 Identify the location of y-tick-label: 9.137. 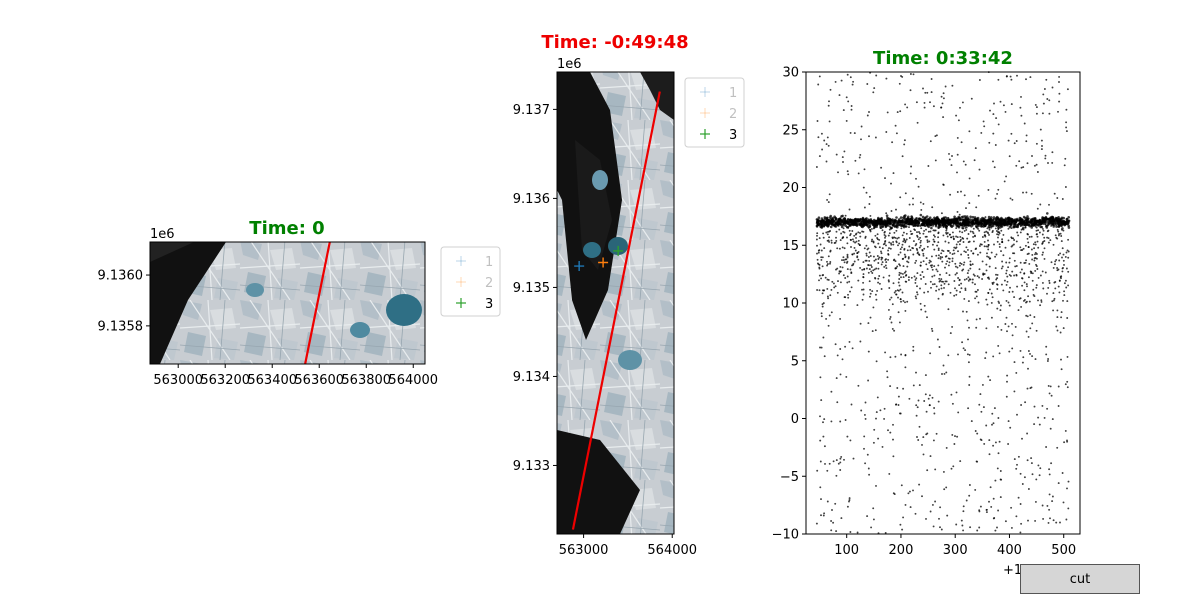
(531, 110).